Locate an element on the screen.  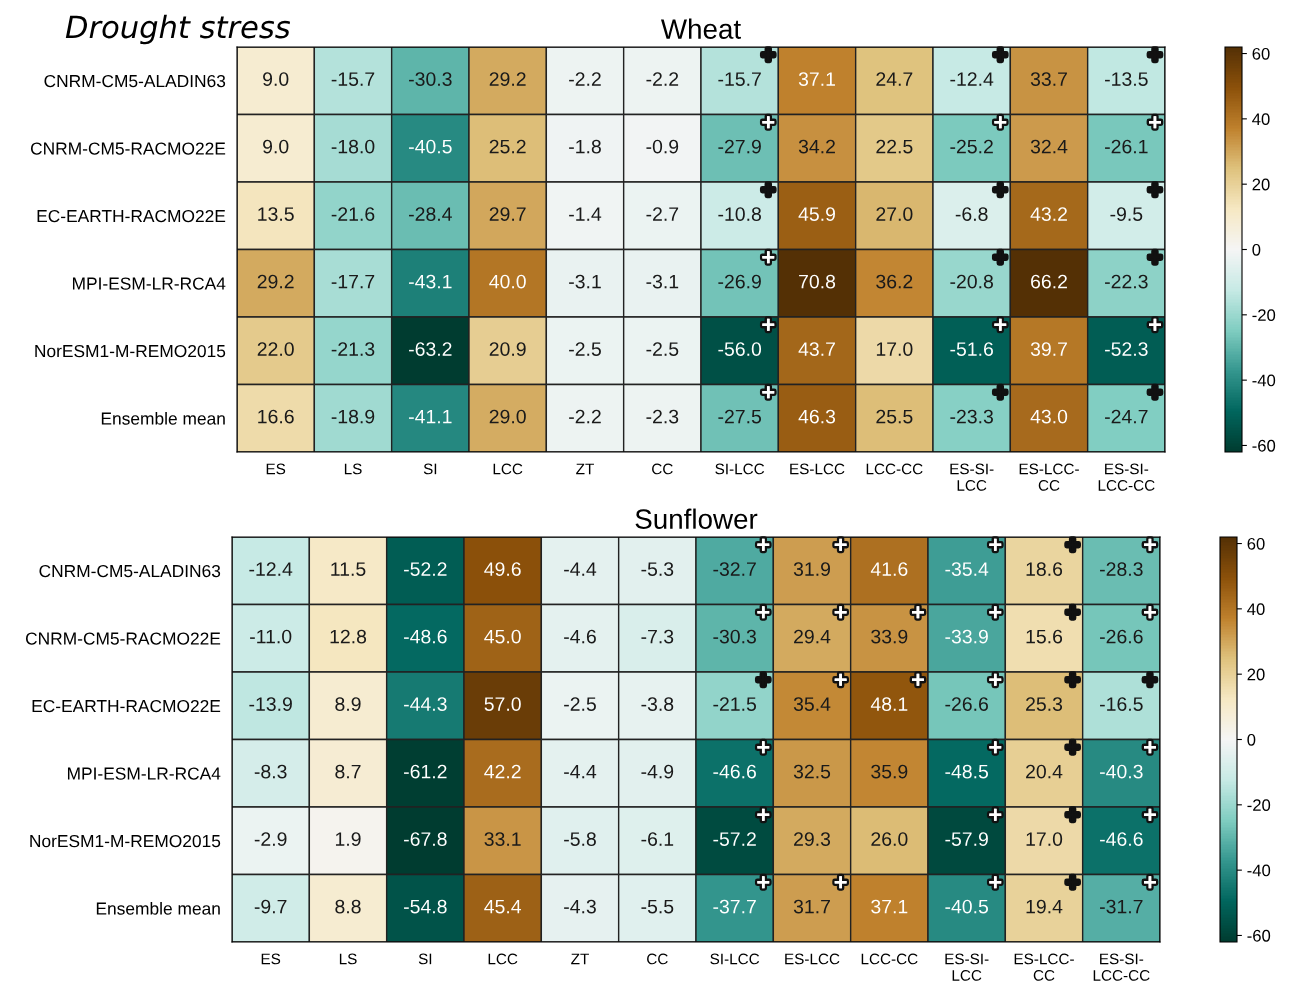
data-label: -2.7 is located at coordinates (662, 214).